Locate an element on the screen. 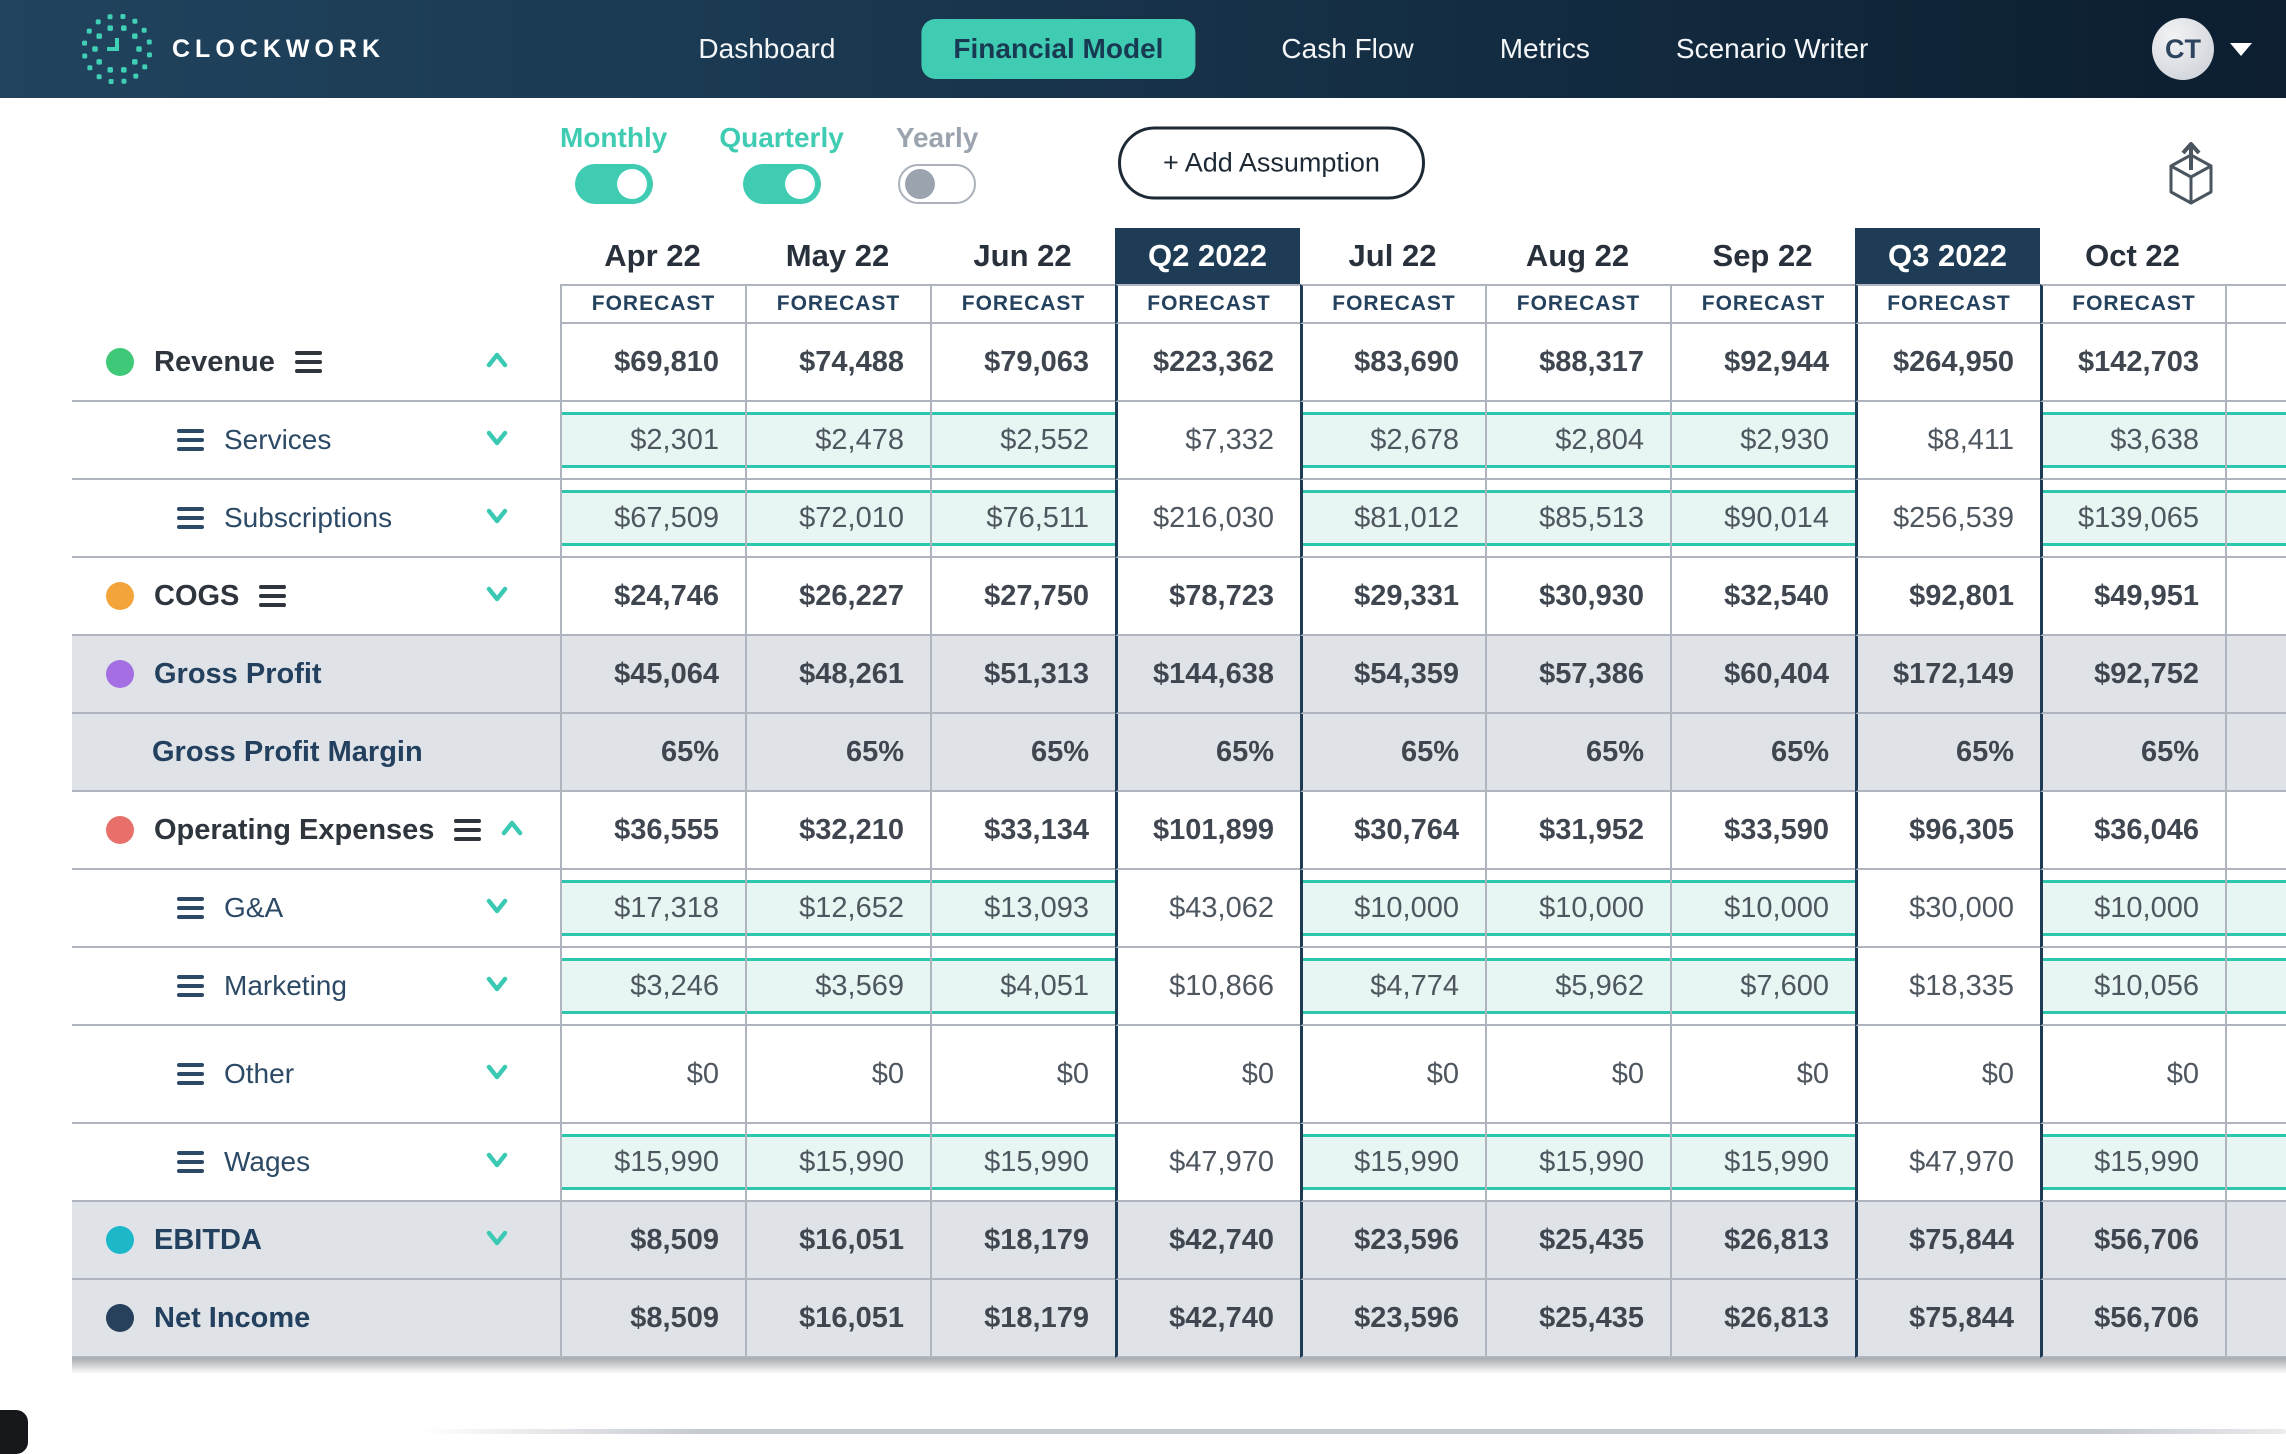  cell-gross-profit-aug-22: $57,386 is located at coordinates (1577, 675).